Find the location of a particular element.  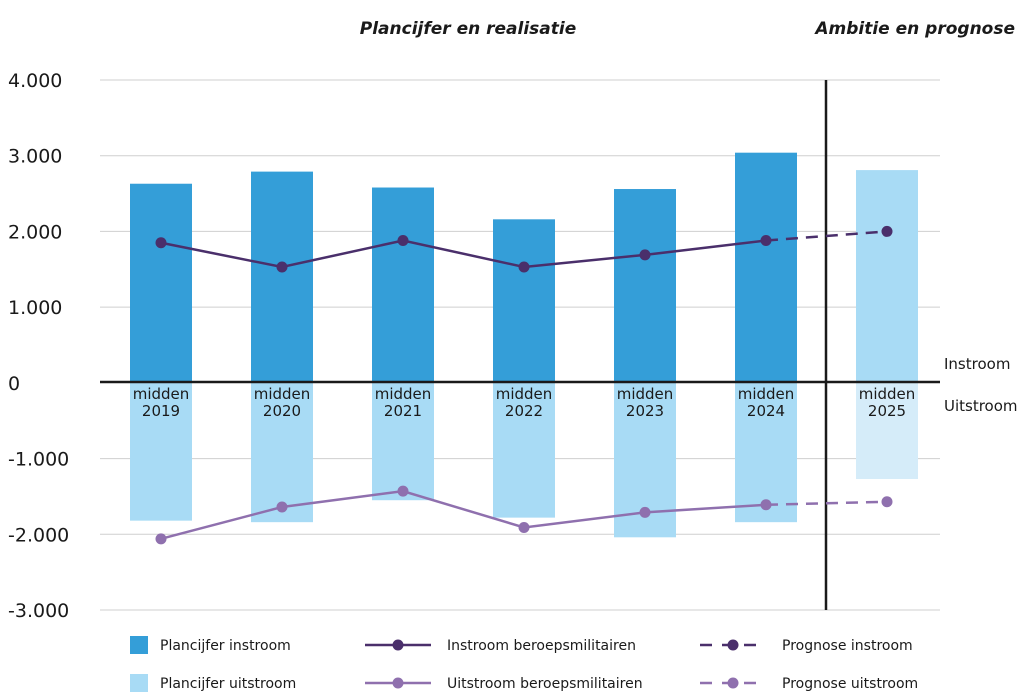

prognose-instroom-line is located at coordinates (826, 236).